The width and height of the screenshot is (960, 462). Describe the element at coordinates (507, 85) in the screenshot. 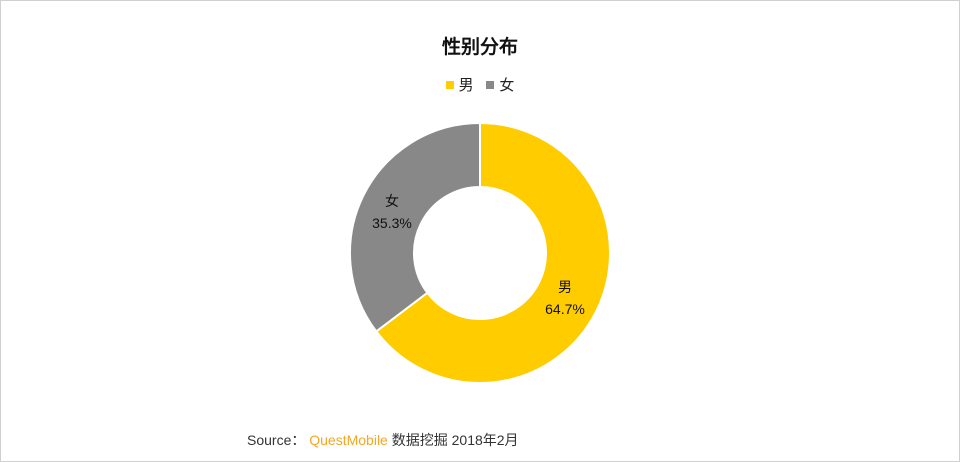

I see `legend-label-female: 女` at that location.